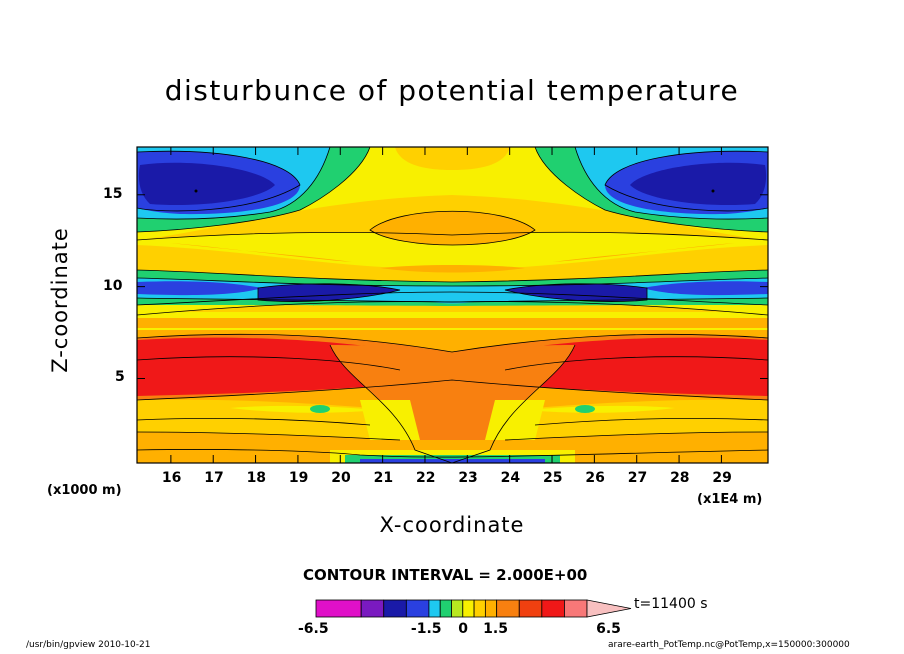 The width and height of the screenshot is (904, 654). I want to click on x-tick-label: 26, so click(595, 478).